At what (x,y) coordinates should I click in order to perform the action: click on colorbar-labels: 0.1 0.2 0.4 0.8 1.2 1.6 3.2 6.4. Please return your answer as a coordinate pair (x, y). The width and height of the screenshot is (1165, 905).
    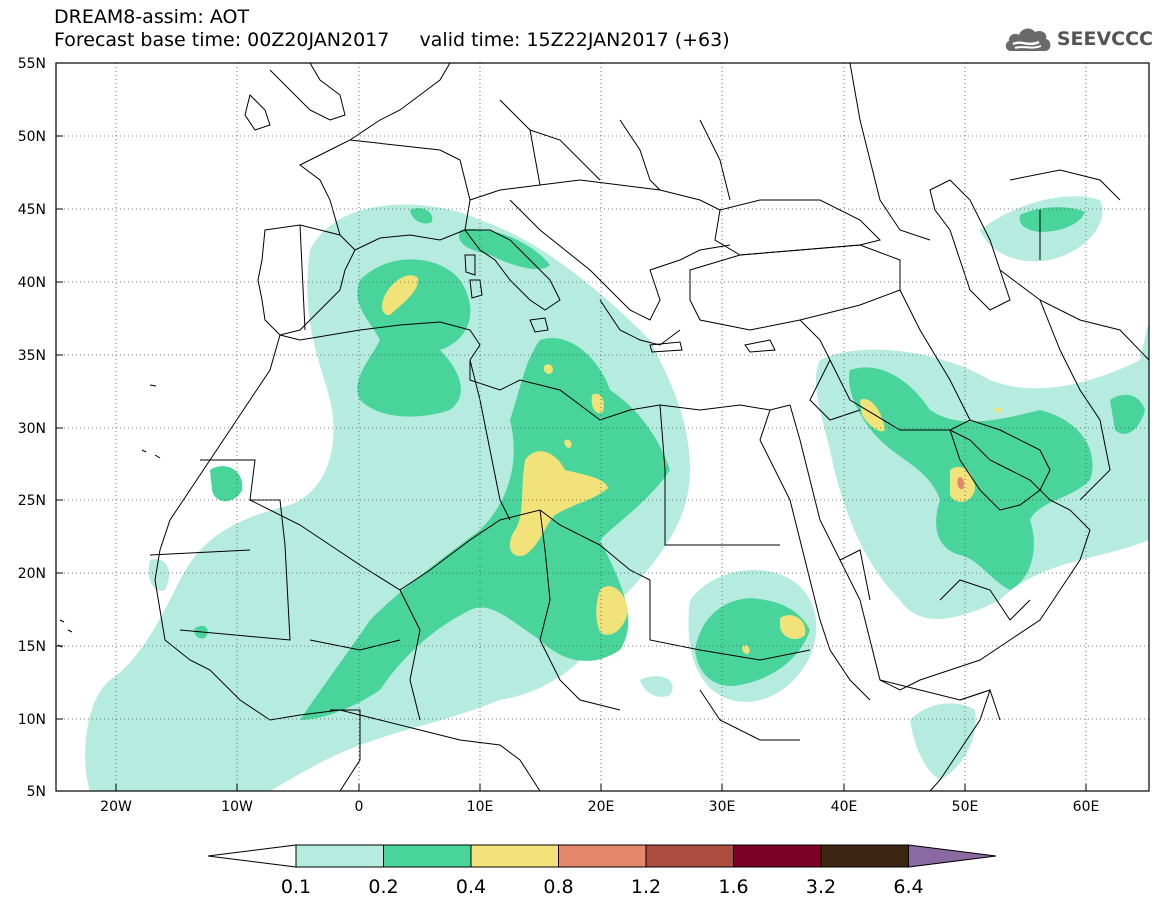
    Looking at the image, I should click on (602, 887).